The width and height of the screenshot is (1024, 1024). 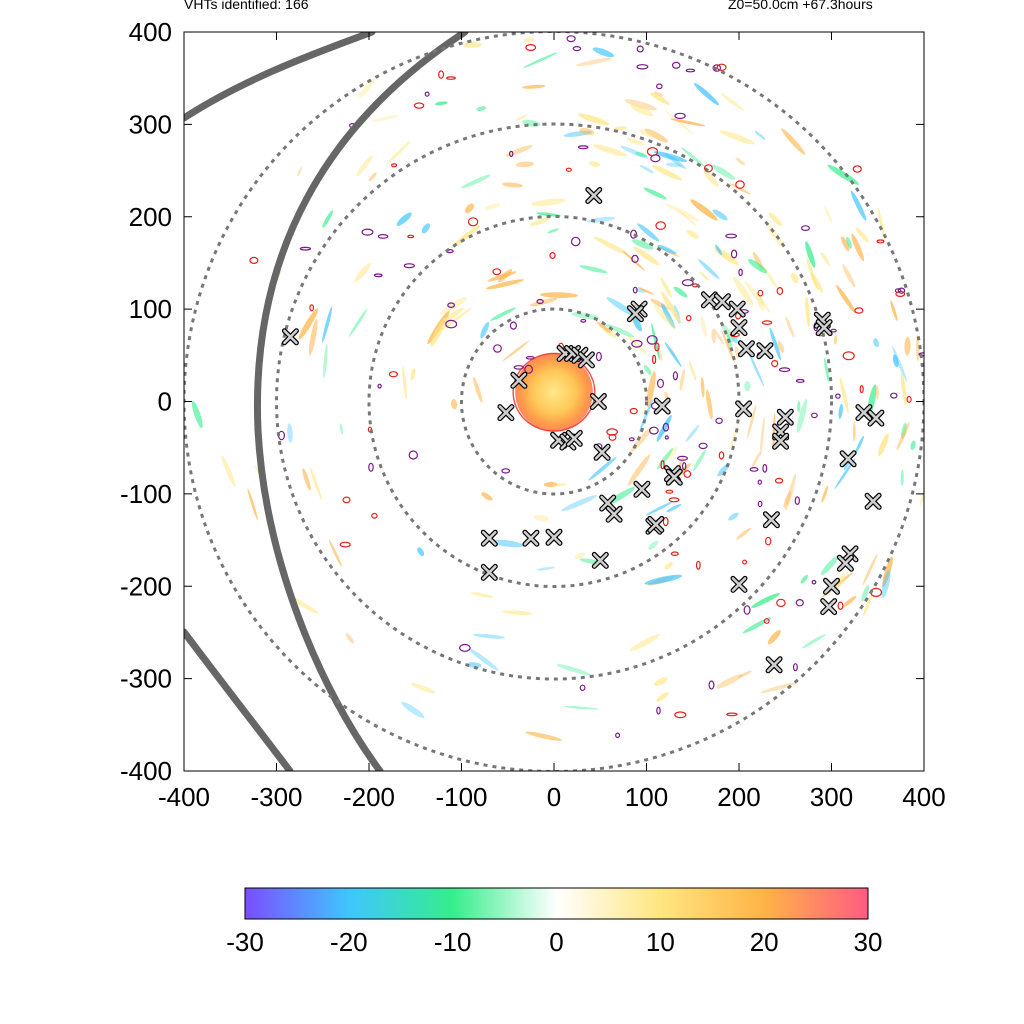 I want to click on y-tick-label: -300, so click(x=146, y=679).